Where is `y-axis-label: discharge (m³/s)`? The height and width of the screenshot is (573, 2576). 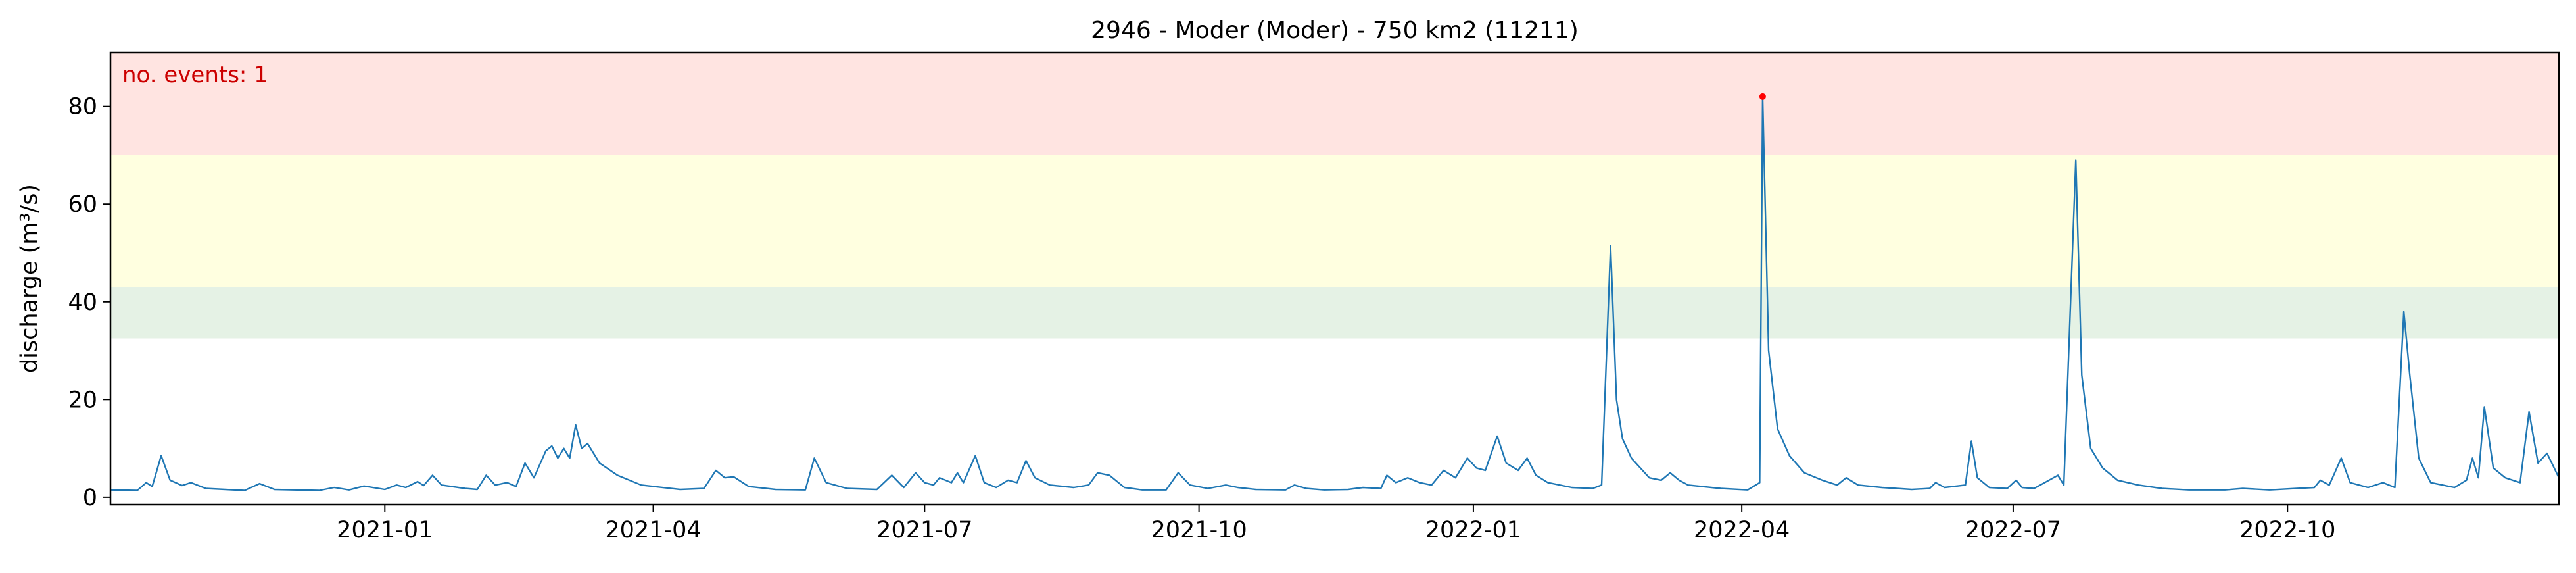 y-axis-label: discharge (m³/s) is located at coordinates (30, 278).